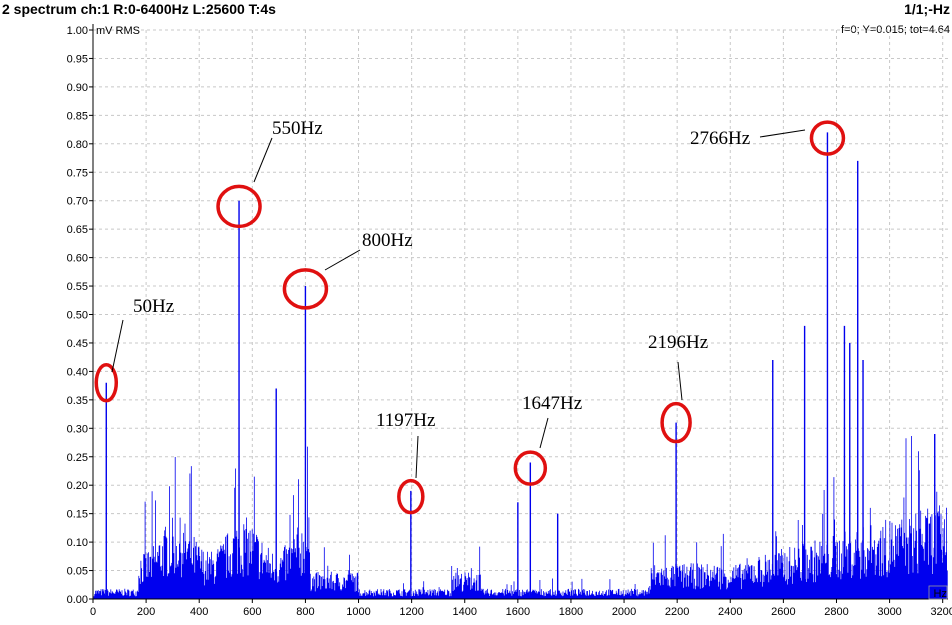 The image size is (952, 625). What do you see at coordinates (77, 145) in the screenshot?
I see `y-tick-label: 0.80` at bounding box center [77, 145].